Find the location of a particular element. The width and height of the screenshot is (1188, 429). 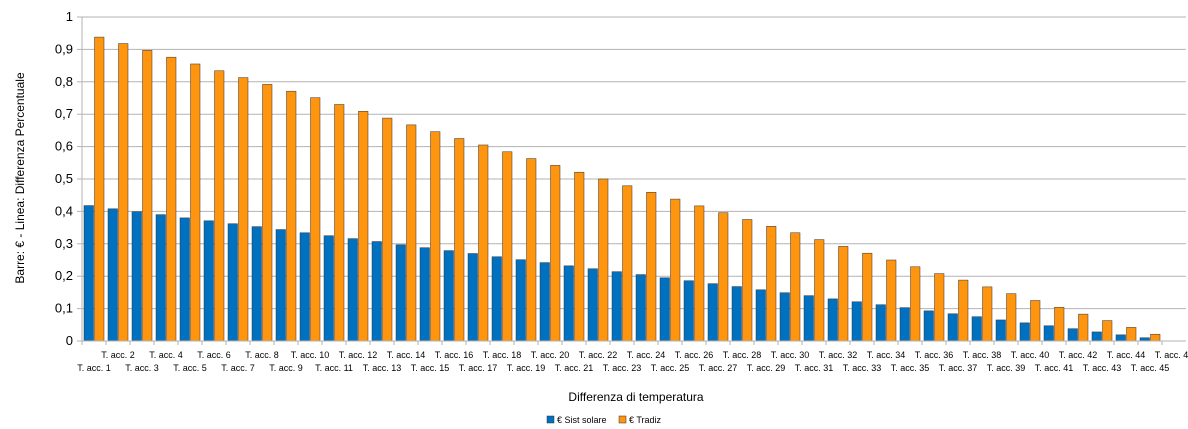

x-category-label: T. acc. 46 is located at coordinates (1171, 355).